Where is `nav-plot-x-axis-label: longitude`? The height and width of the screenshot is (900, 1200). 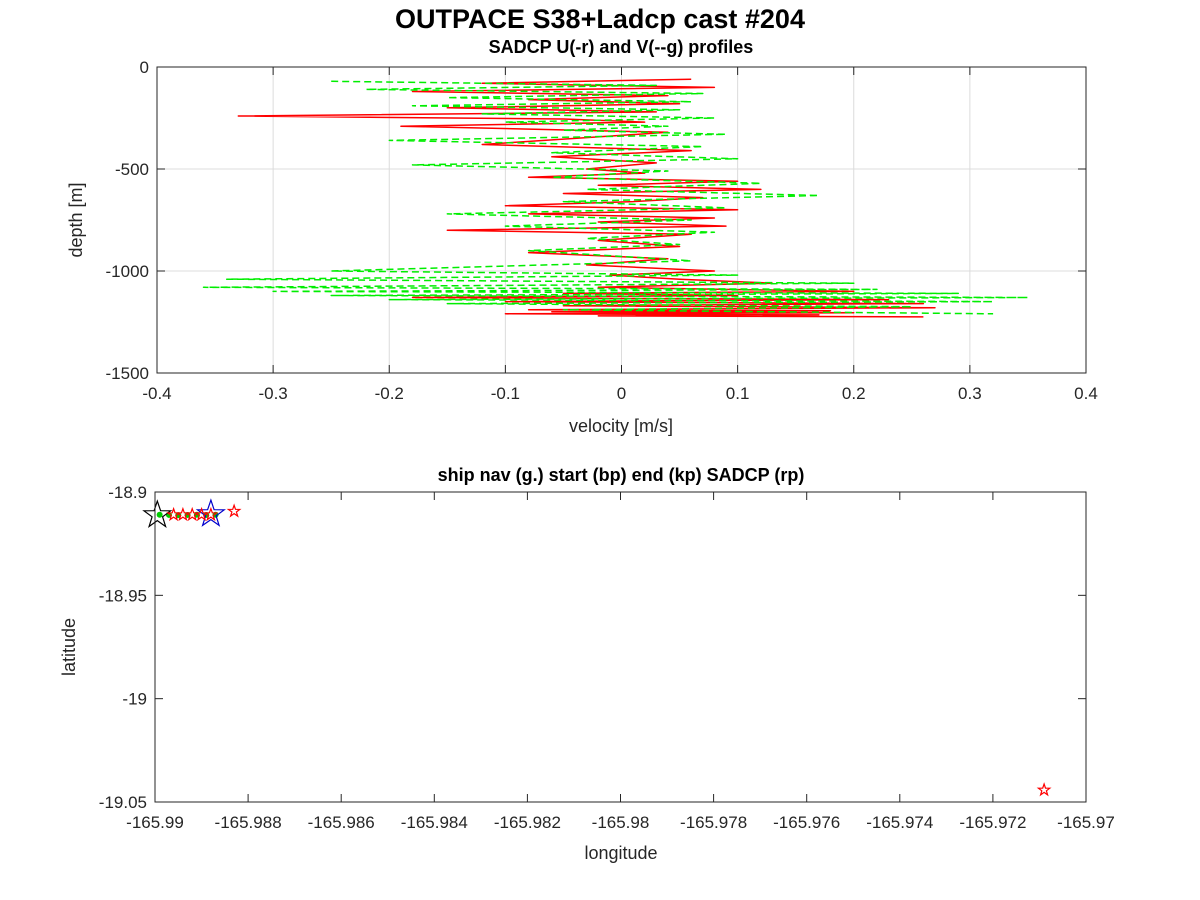
nav-plot-x-axis-label: longitude is located at coordinates (620, 853).